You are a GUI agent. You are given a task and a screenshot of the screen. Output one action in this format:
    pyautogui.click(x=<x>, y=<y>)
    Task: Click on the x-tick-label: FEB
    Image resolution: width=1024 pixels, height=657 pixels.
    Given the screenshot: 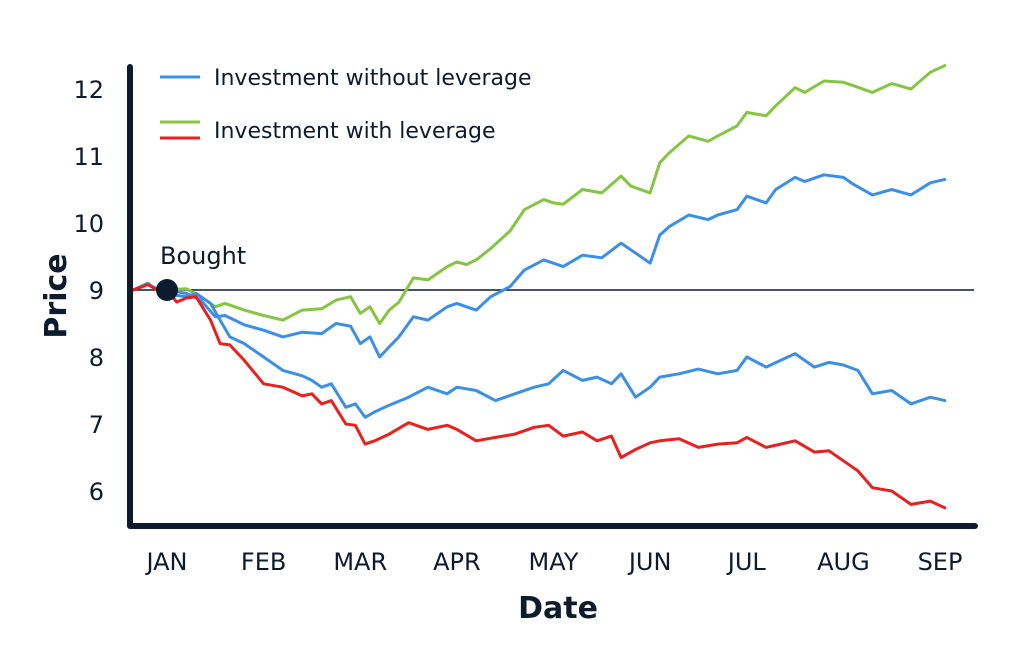 What is the action you would take?
    pyautogui.click(x=263, y=562)
    